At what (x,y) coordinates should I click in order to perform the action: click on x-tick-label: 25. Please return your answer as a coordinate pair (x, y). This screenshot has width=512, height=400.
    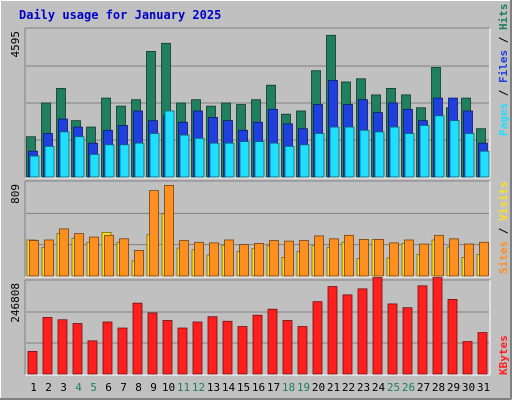
    Looking at the image, I should click on (393, 387).